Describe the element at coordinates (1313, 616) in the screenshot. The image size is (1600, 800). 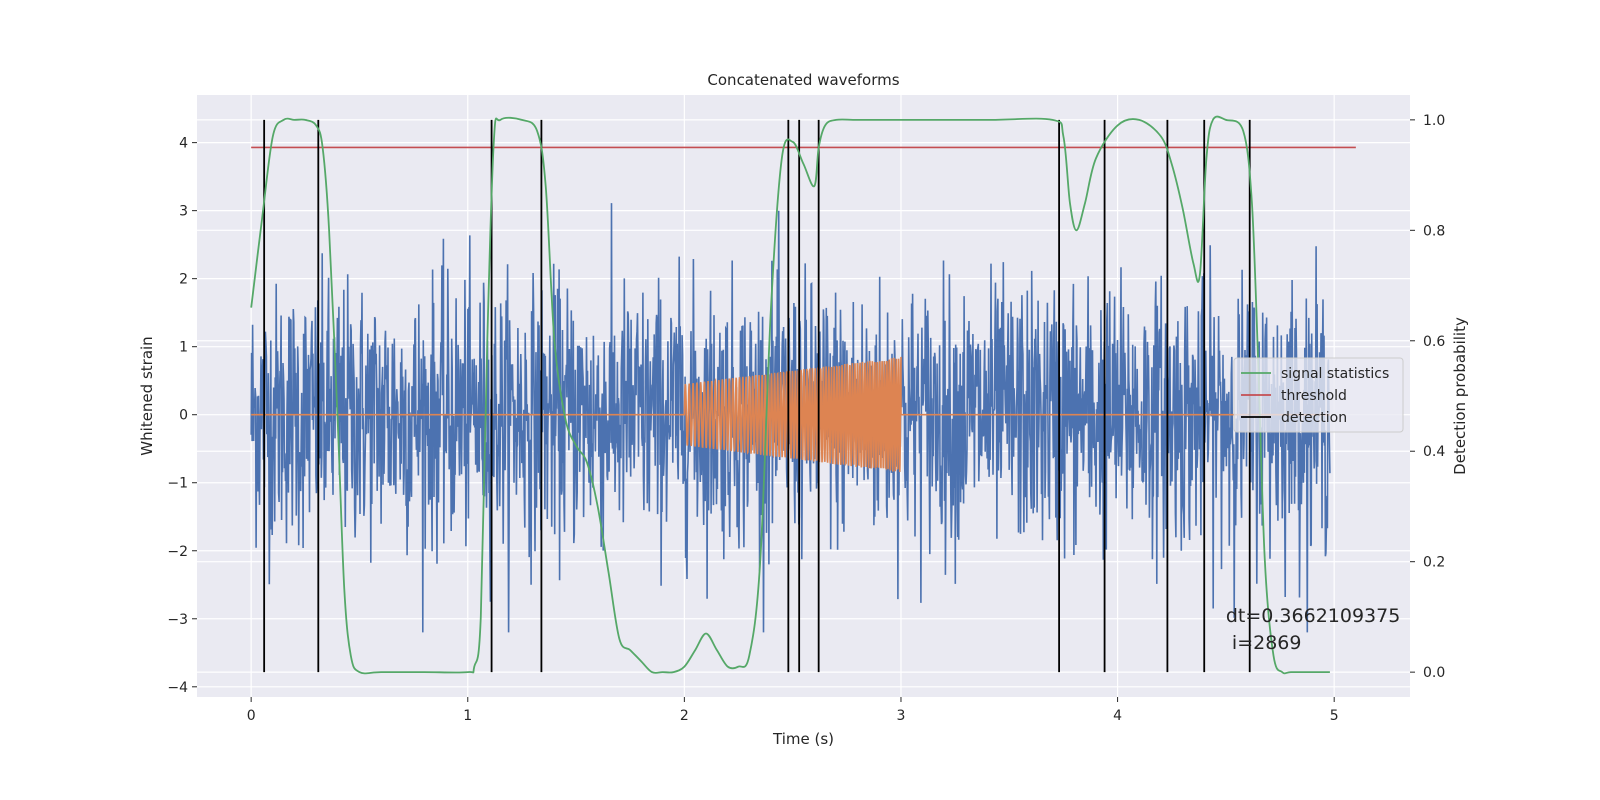
I see `annotation-dt: dt=0.3662109375` at that location.